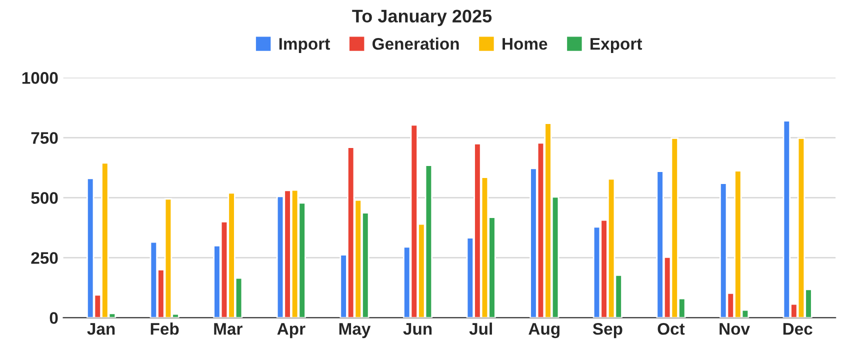  I want to click on x-tick-label: Sep, so click(607, 330).